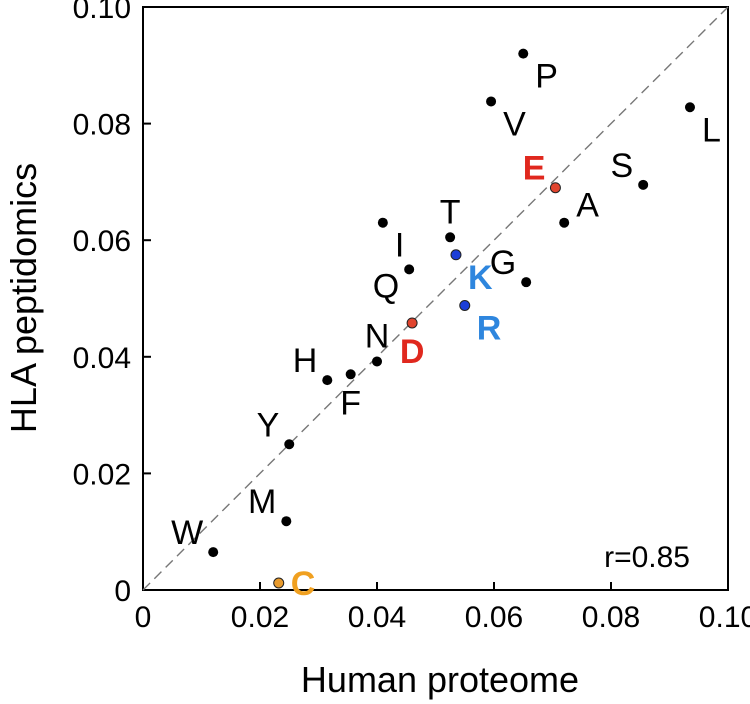 The height and width of the screenshot is (704, 750). What do you see at coordinates (102, 474) in the screenshot?
I see `y-tick-label: 0.02` at bounding box center [102, 474].